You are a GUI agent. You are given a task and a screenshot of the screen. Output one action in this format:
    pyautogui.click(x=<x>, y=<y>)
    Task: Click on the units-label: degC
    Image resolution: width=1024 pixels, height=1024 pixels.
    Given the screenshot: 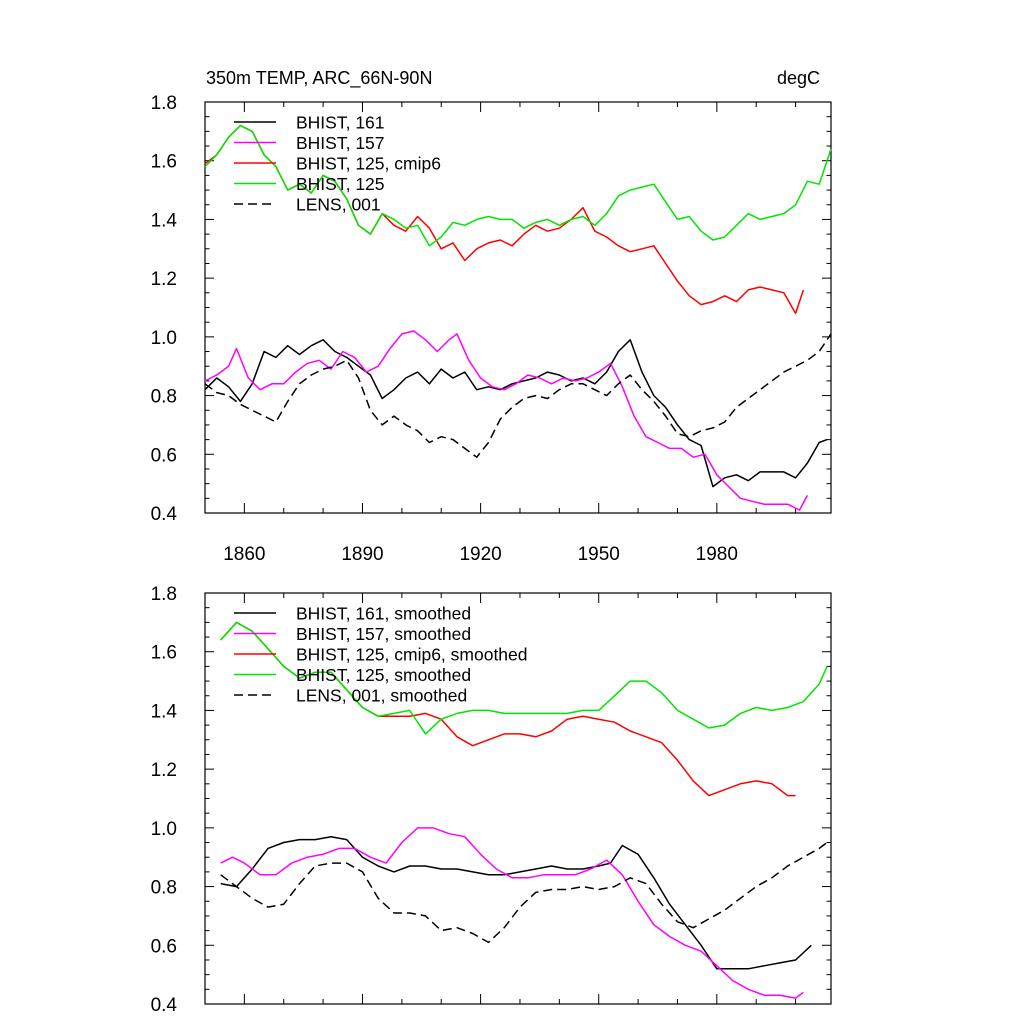 What is the action you would take?
    pyautogui.click(x=798, y=78)
    